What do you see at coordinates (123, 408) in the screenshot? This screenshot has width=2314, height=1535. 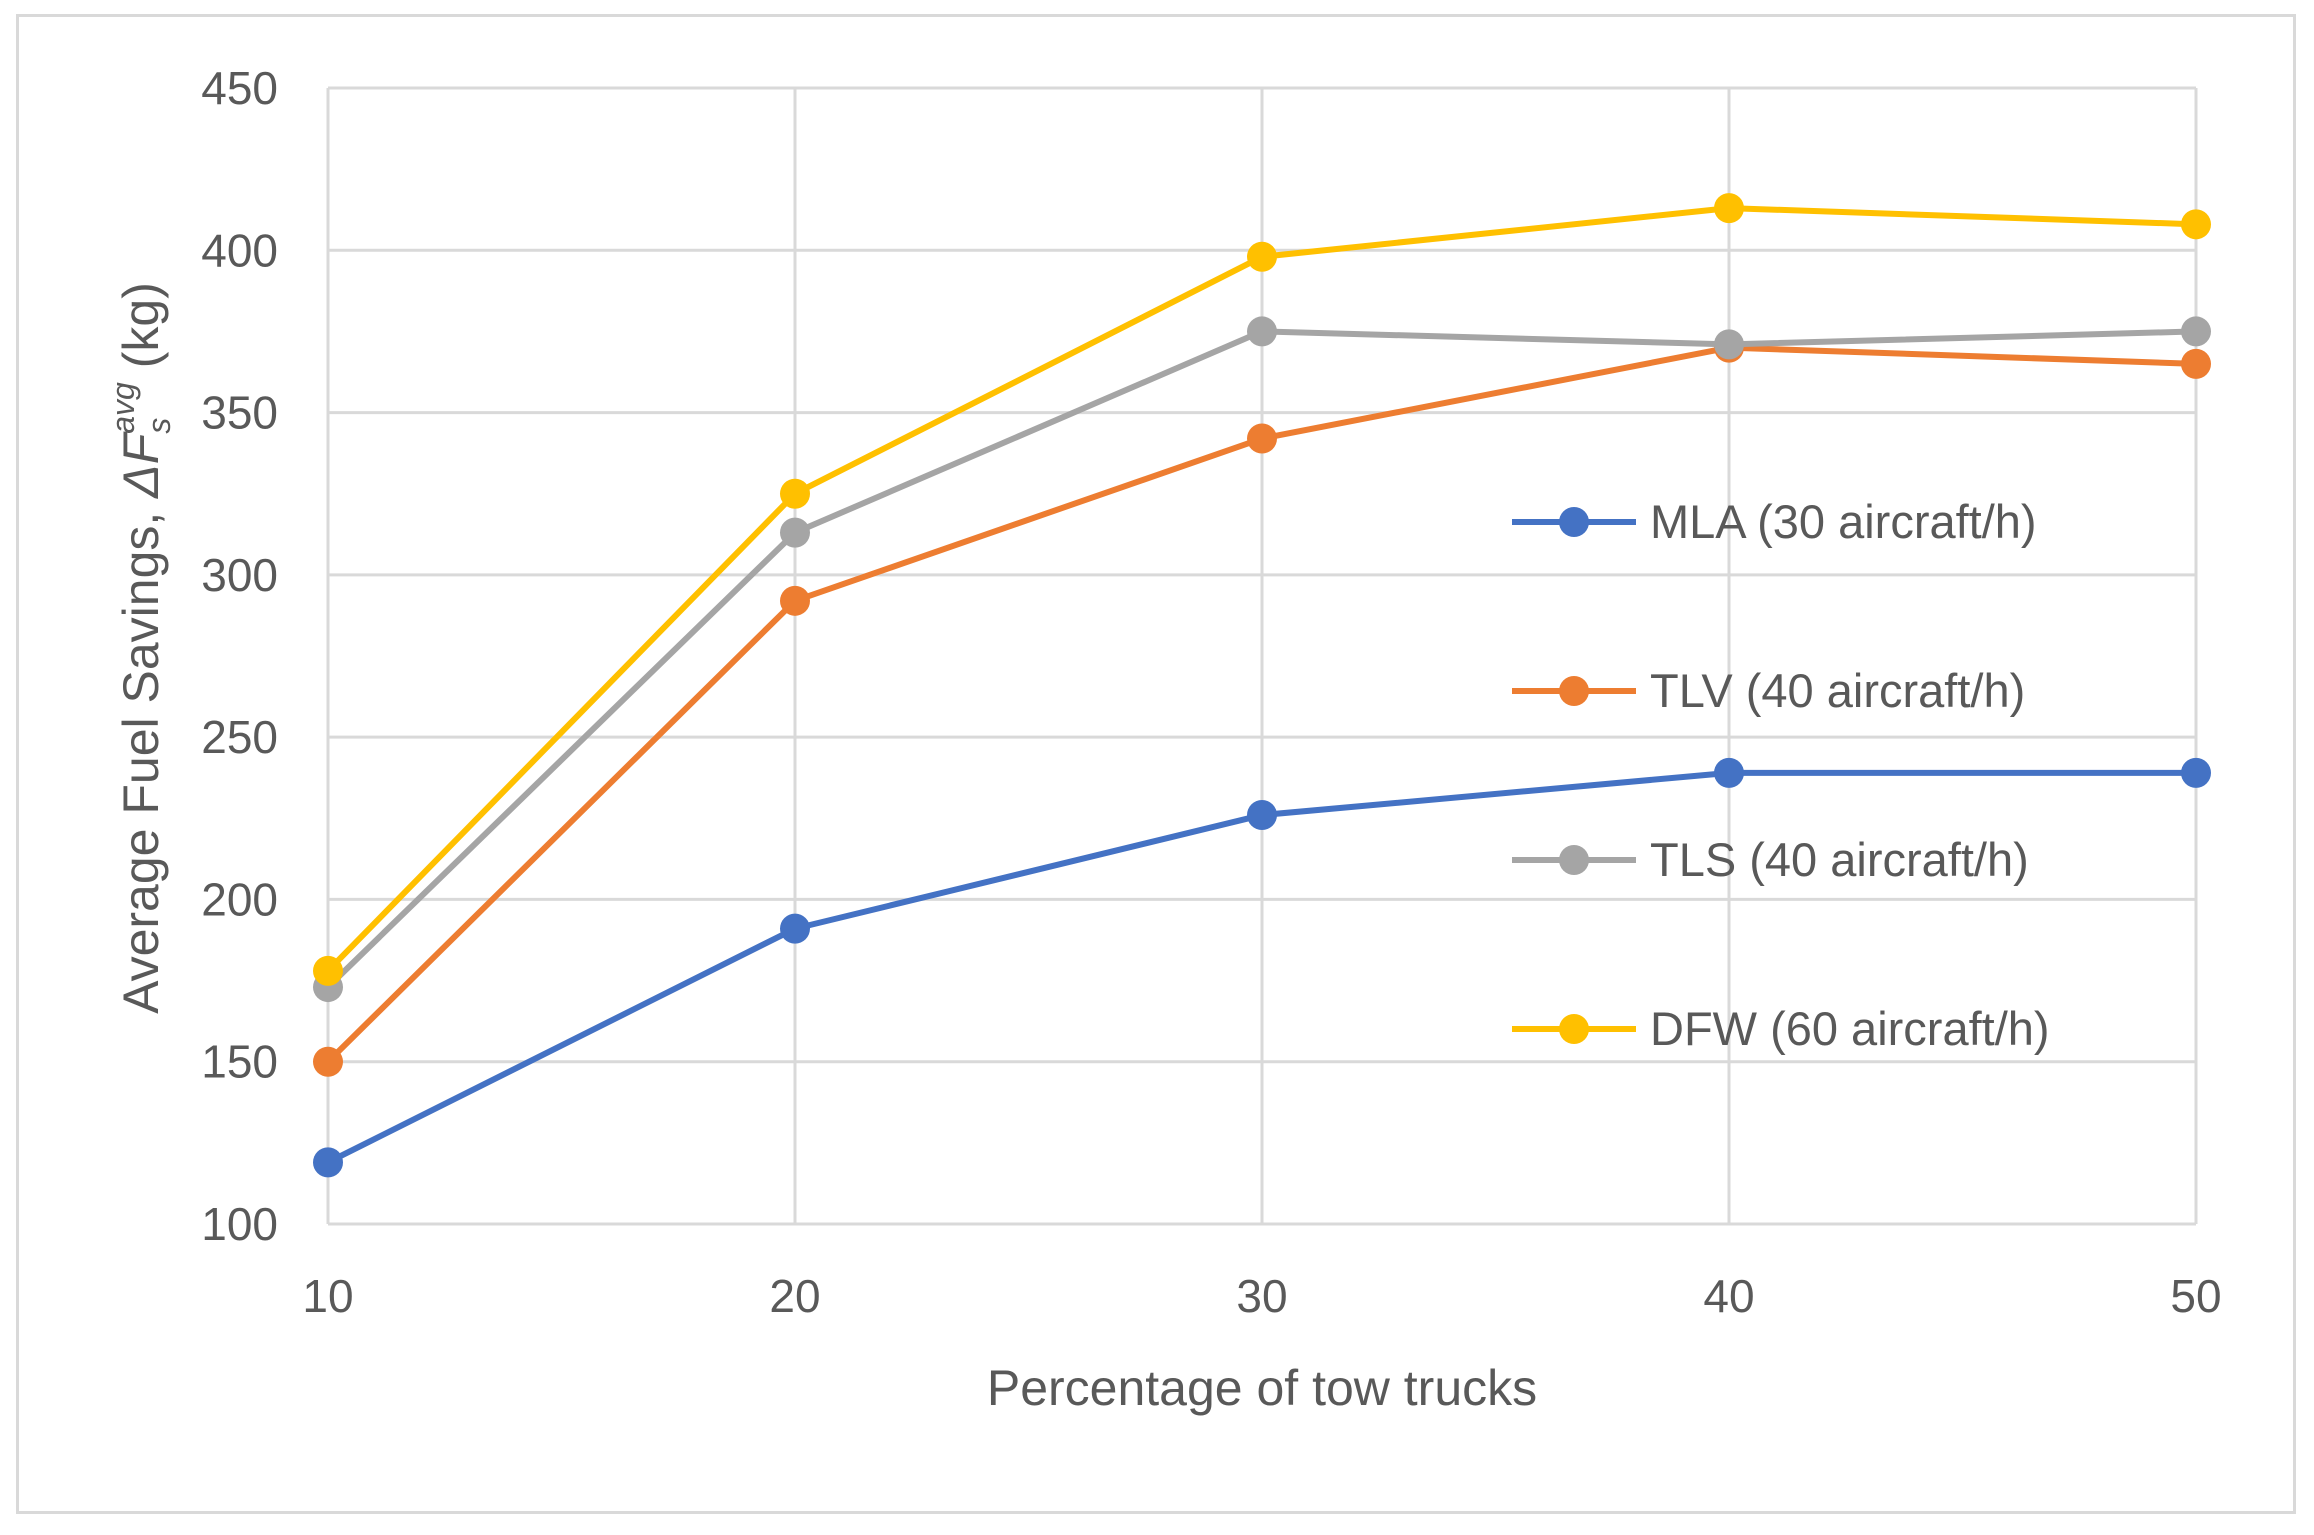 I see `y-axis-title-superscript: avg` at bounding box center [123, 408].